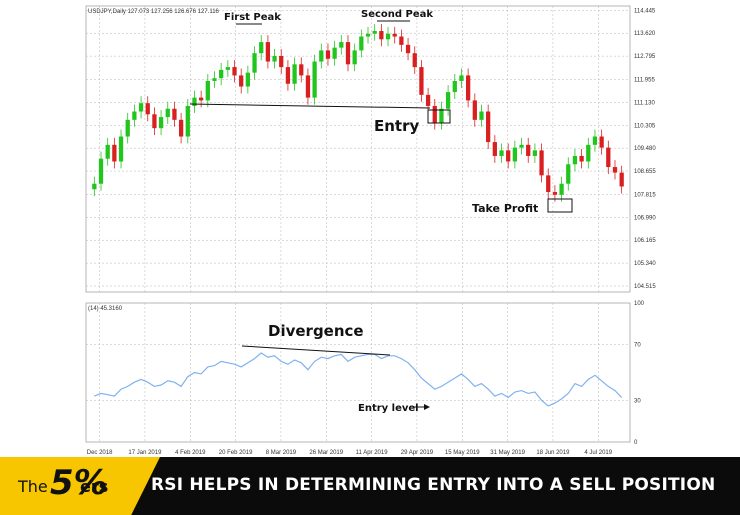 This screenshot has width=740, height=515. I want to click on first-peak-label: First Peak, so click(252, 17).